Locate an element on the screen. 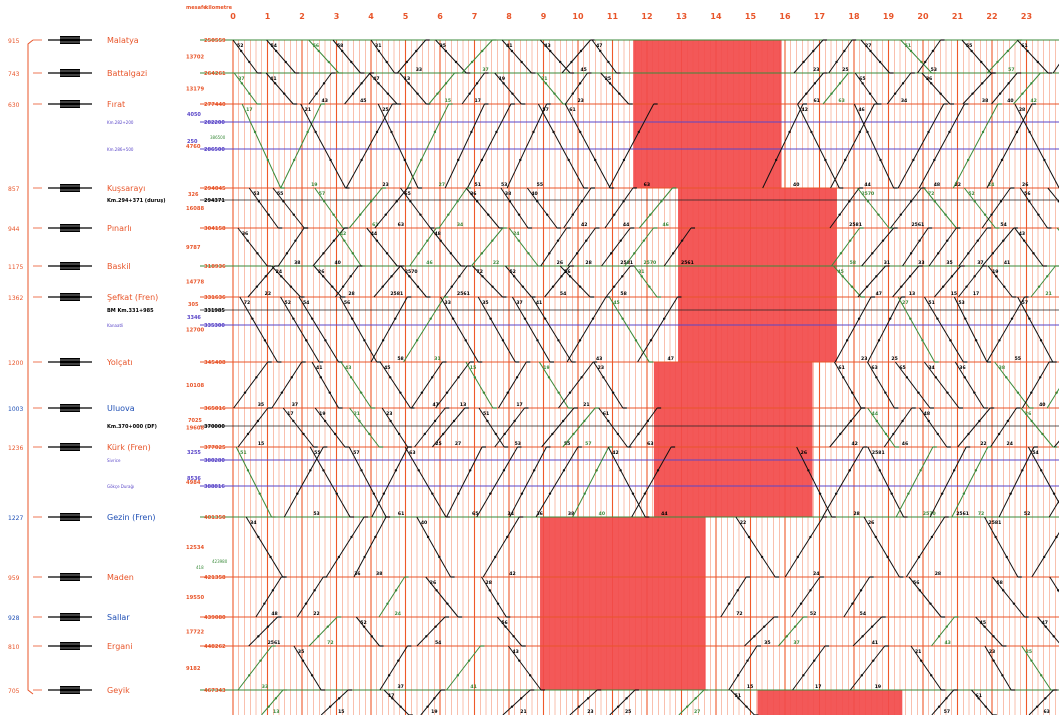  train-number: 2561 is located at coordinates (463, 294).